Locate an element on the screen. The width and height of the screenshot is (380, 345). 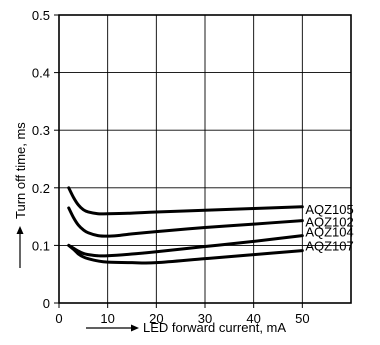
x-tick-label: 50 is located at coordinates (302, 318).